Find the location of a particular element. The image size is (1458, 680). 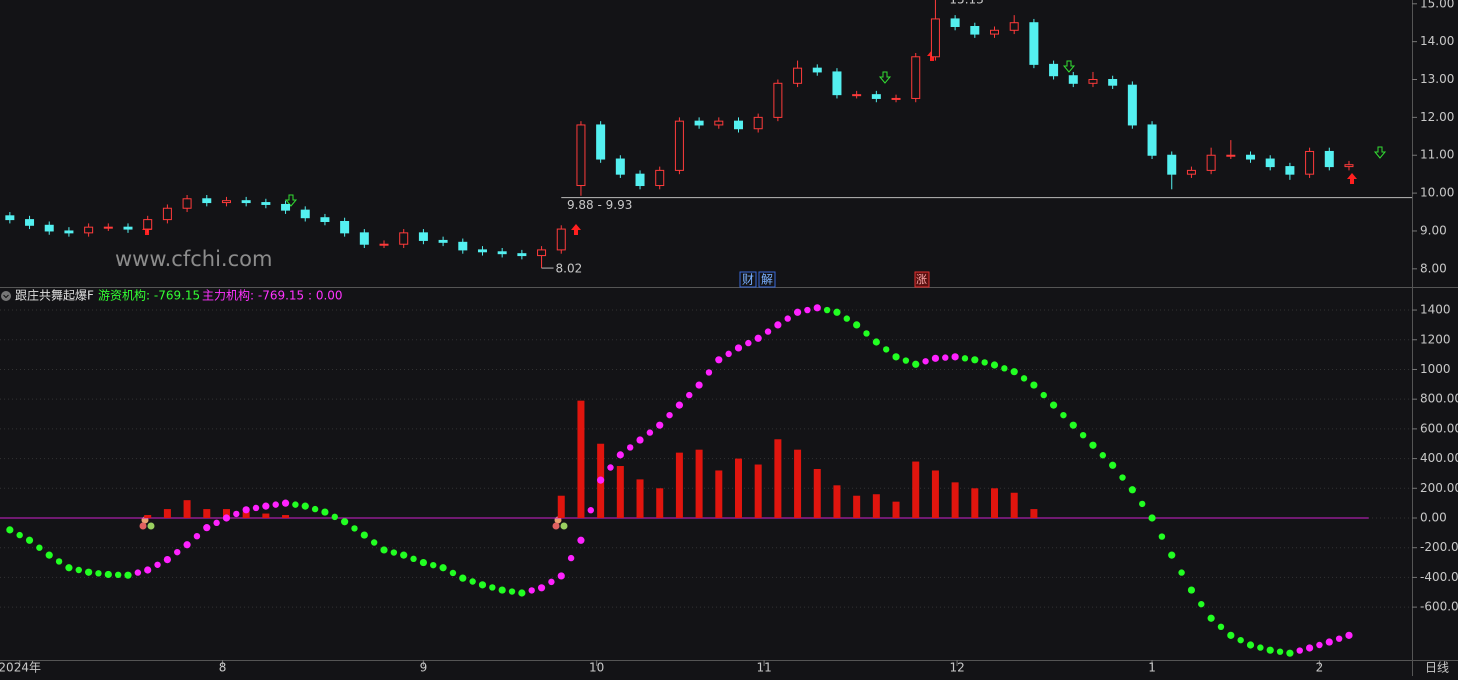

buy-arrow is located at coordinates (576, 229).